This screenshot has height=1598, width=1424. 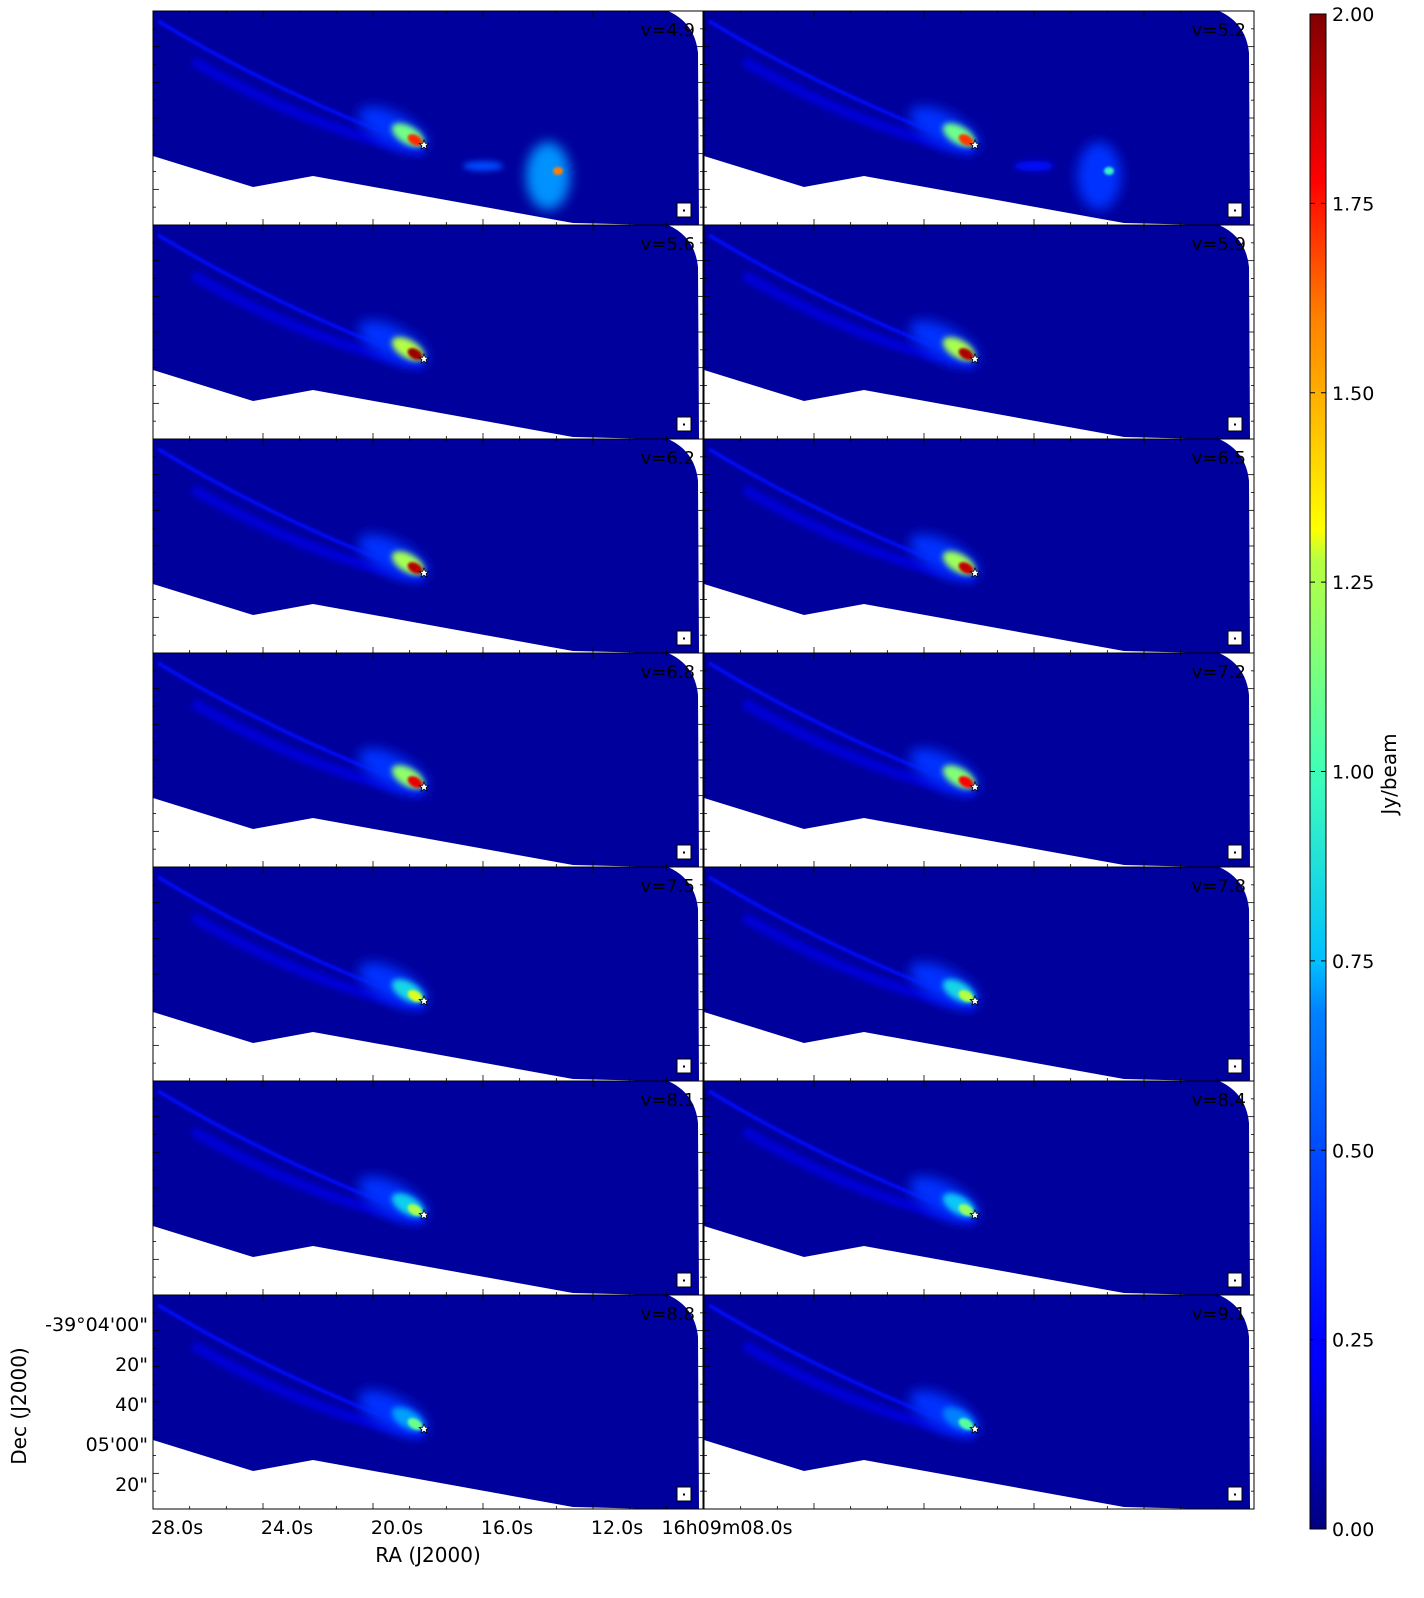 I want to click on colorbar-tick-label: 0.75, so click(x=1353, y=962).